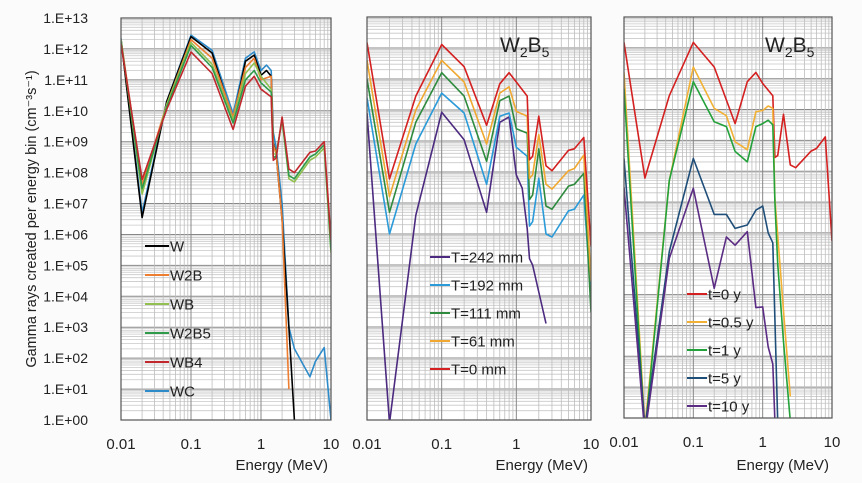  I want to click on series-line-t-5-y, so click(701, 287).